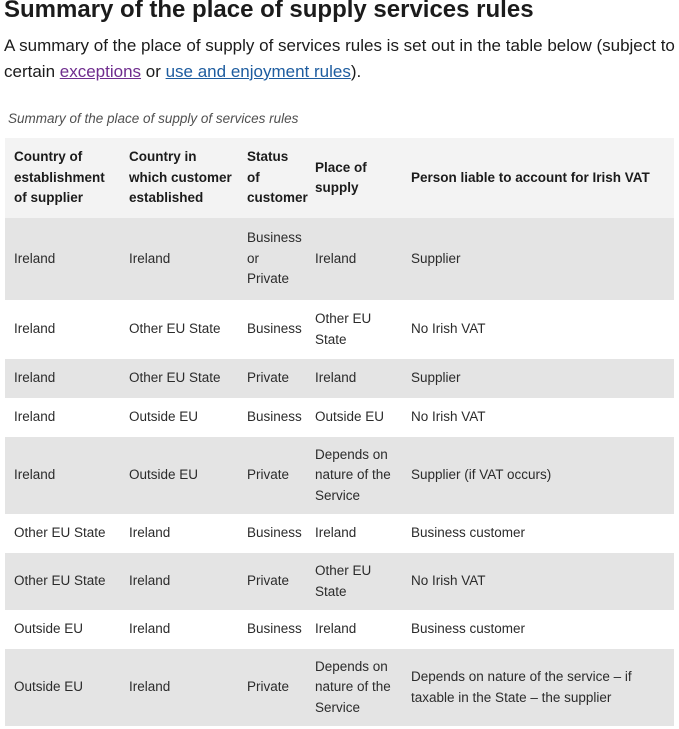 This screenshot has height=729, width=679. What do you see at coordinates (273, 178) in the screenshot?
I see `column-header-customer-status: Status of customer` at bounding box center [273, 178].